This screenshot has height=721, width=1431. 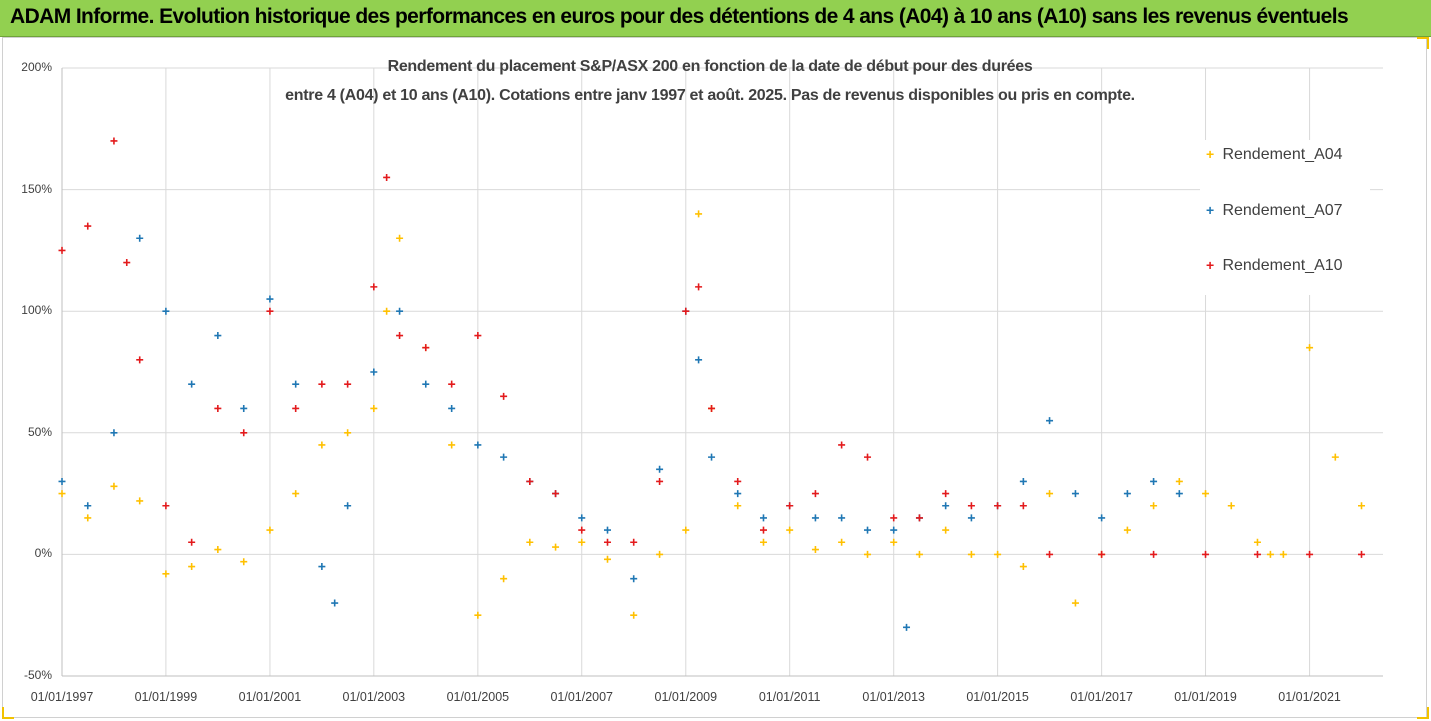 What do you see at coordinates (36, 188) in the screenshot?
I see `y-tick-label: 150%` at bounding box center [36, 188].